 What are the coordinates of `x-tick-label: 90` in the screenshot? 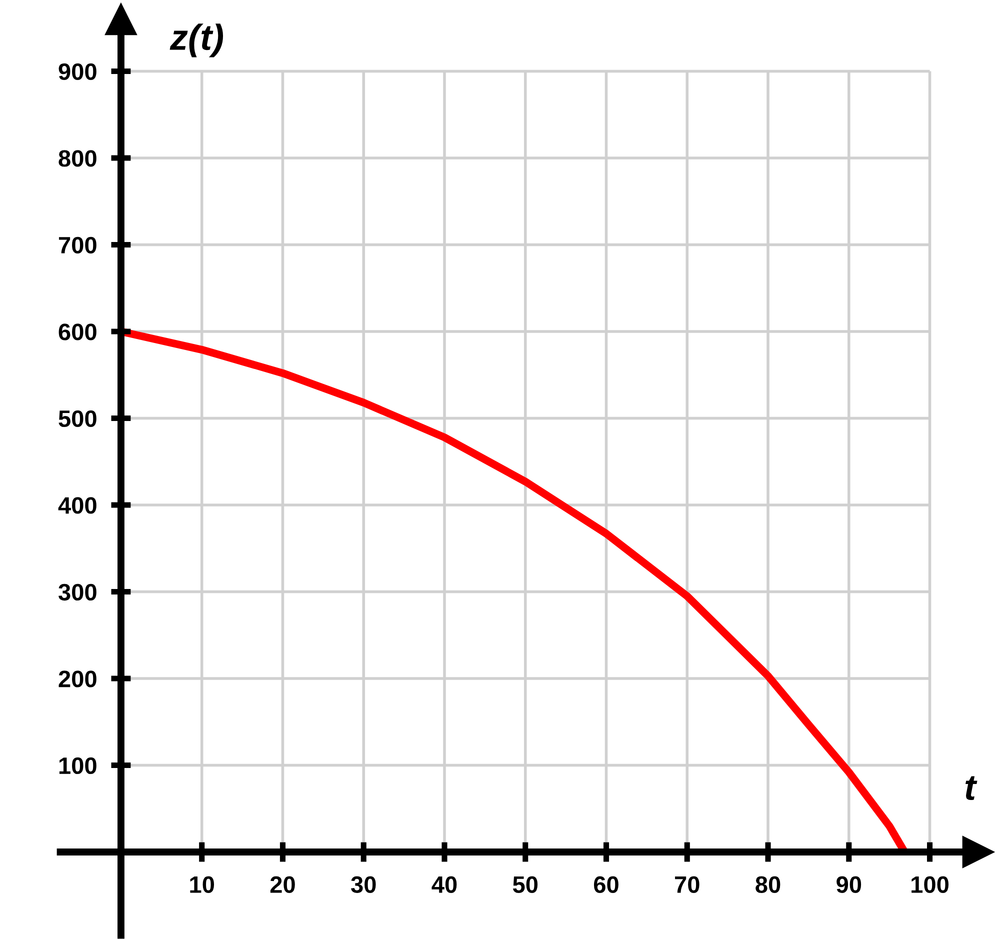 It's located at (849, 884).